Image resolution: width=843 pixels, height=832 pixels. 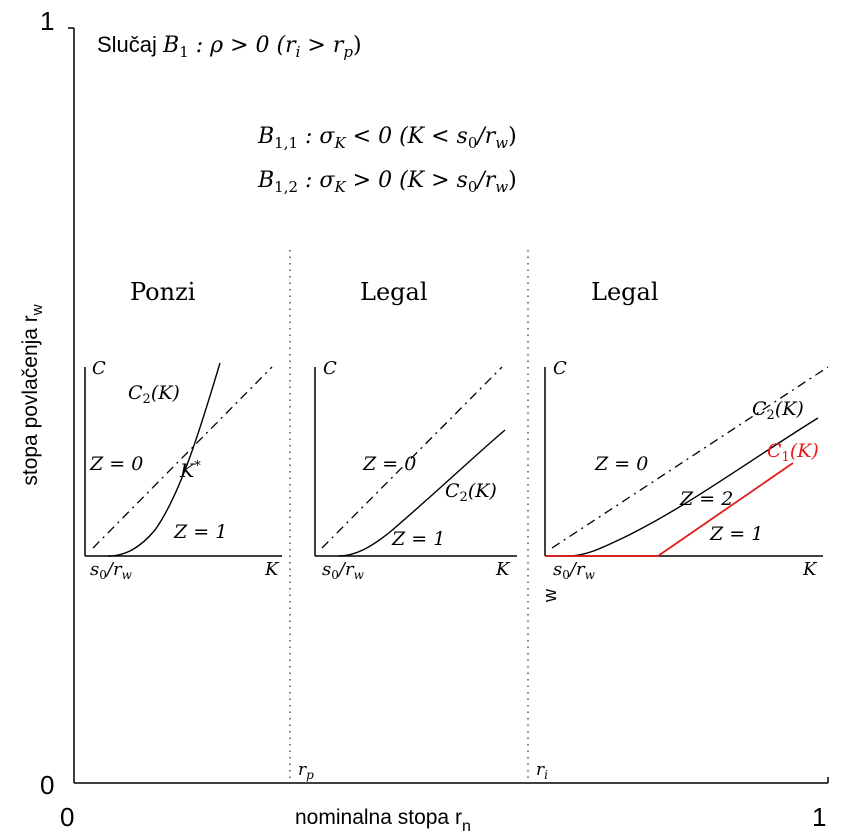 What do you see at coordinates (810, 569) in the screenshot?
I see `panel-legal-2-k-label: K` at bounding box center [810, 569].